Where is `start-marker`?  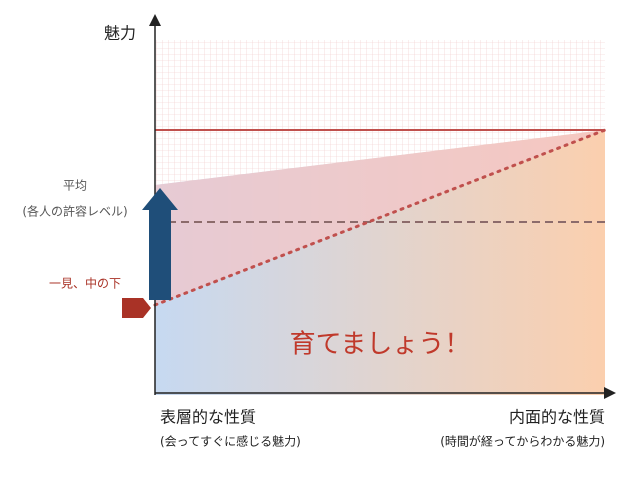 start-marker is located at coordinates (136, 308).